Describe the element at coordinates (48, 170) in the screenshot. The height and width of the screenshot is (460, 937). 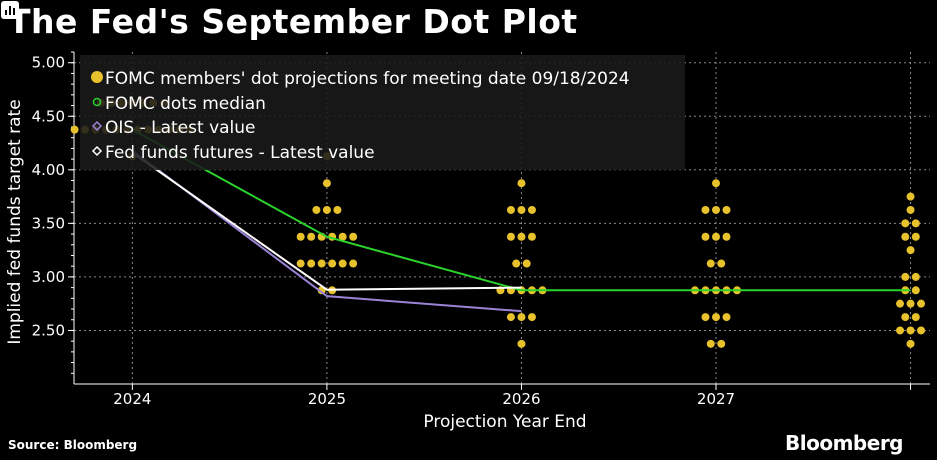
I see `y-tick-label: 4.00` at that location.